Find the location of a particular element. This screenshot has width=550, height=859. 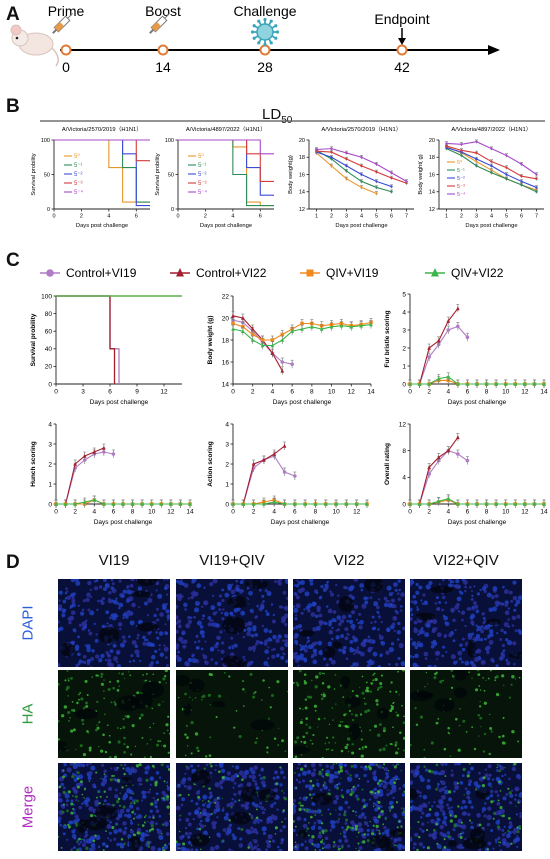

y-axis-label: Fur bristle scoring is located at coordinates (387, 338).